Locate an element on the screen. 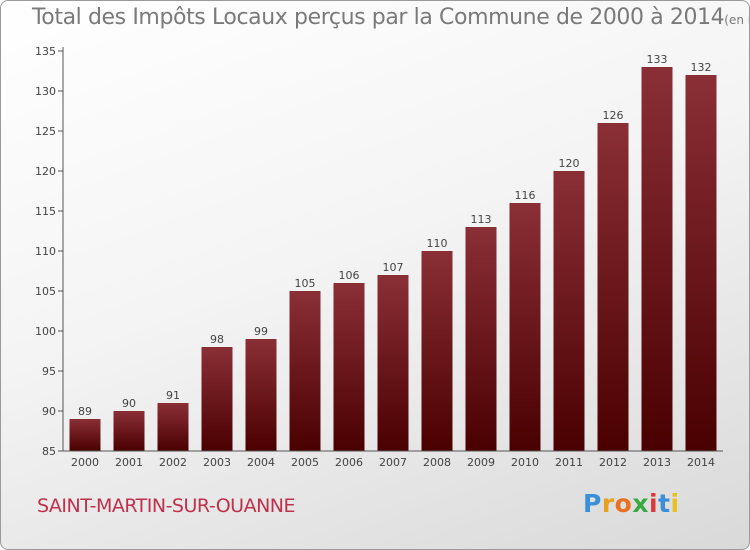 This screenshot has width=750, height=550. bar-2013 is located at coordinates (657, 259).